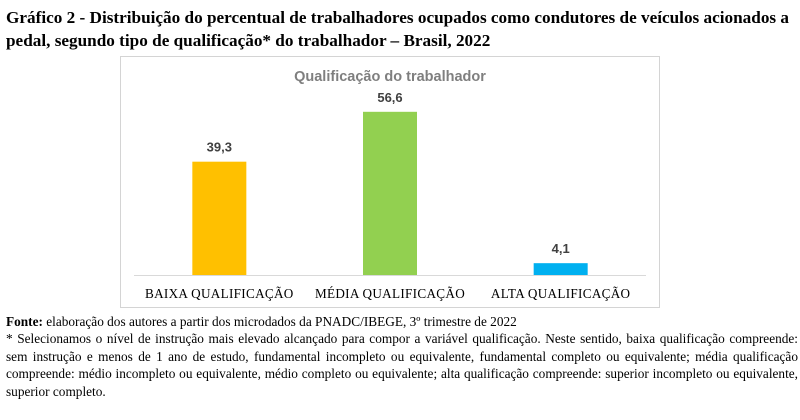 The height and width of the screenshot is (420, 800). What do you see at coordinates (390, 77) in the screenshot?
I see `chart-title: Qualificação do trabalhador` at bounding box center [390, 77].